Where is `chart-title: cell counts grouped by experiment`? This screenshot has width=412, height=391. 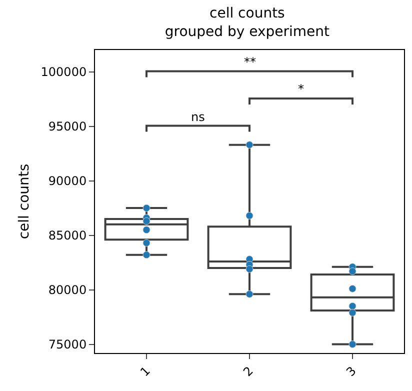 chart-title: cell counts grouped by experiment is located at coordinates (247, 23).